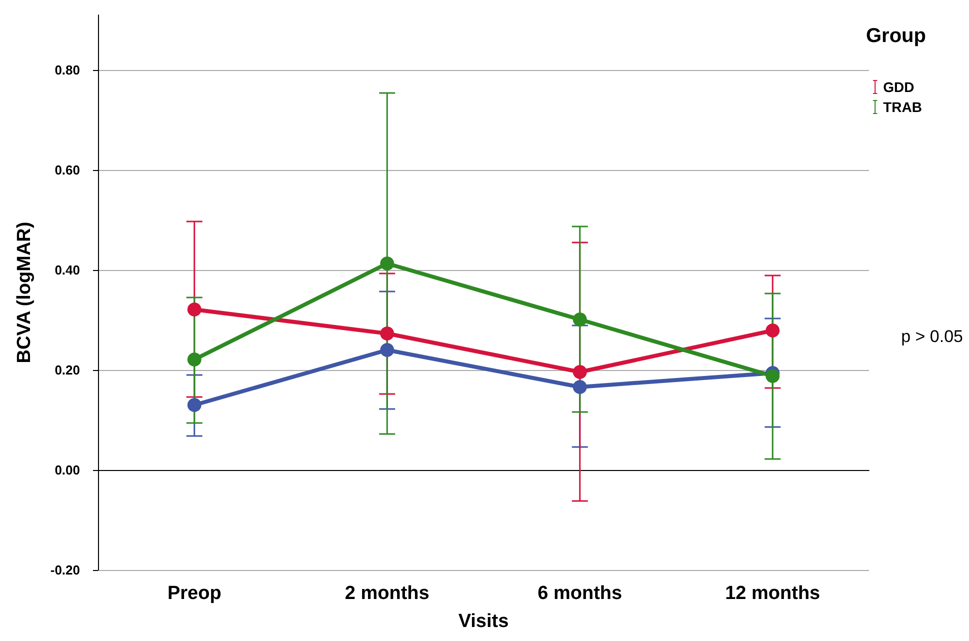  What do you see at coordinates (898, 87) in the screenshot?
I see `legend-label: GDD` at bounding box center [898, 87].